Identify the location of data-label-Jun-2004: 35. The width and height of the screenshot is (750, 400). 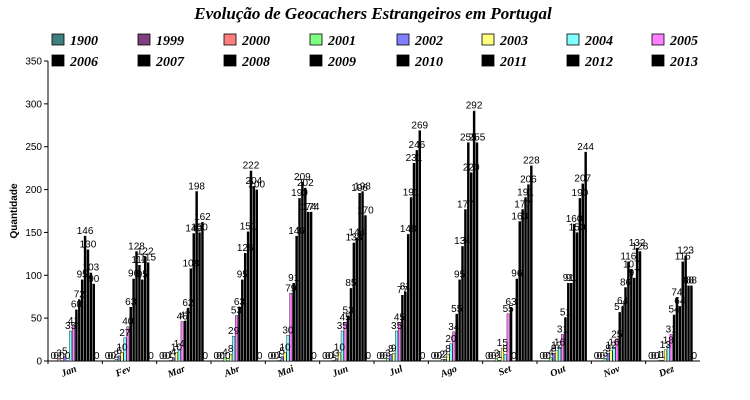
(343, 326).